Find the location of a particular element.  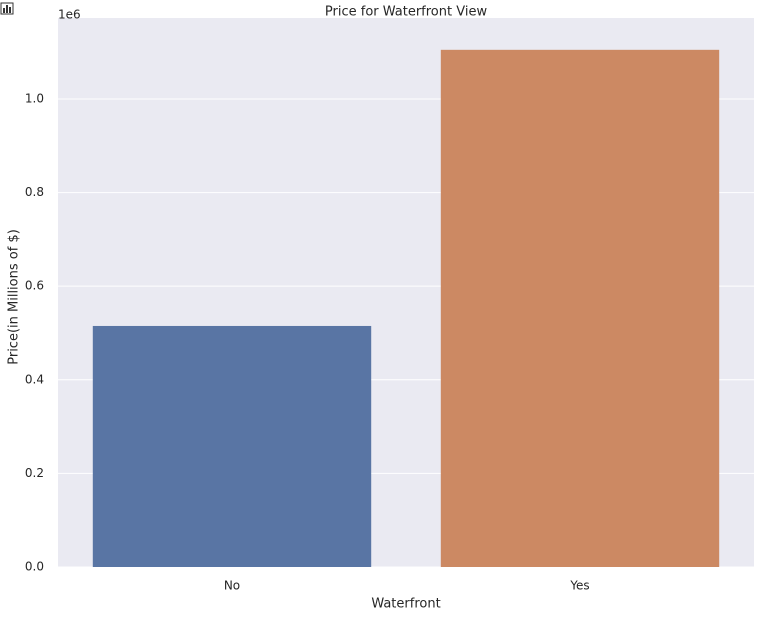

icon is located at coordinates (7, 8).